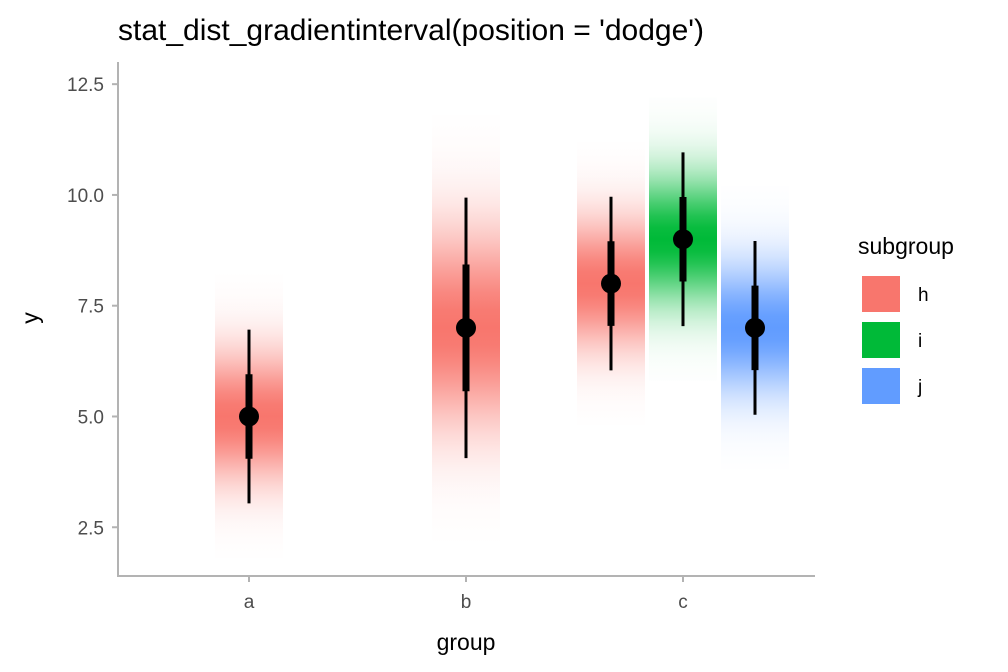 The width and height of the screenshot is (1008, 672). I want to click on legend-title: subgroup, so click(906, 246).